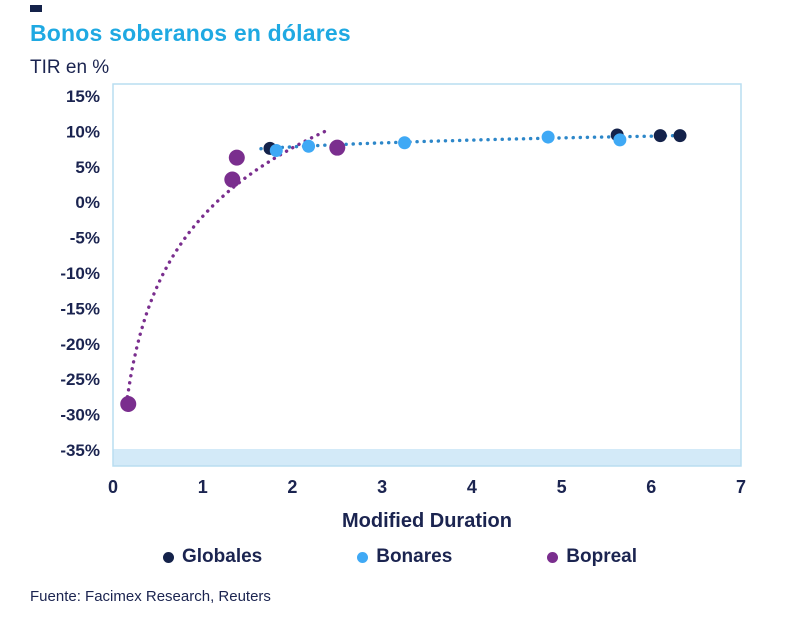 Image resolution: width=800 pixels, height=637 pixels. What do you see at coordinates (602, 556) in the screenshot?
I see `legend-label-bopreal: Bopreal` at bounding box center [602, 556].